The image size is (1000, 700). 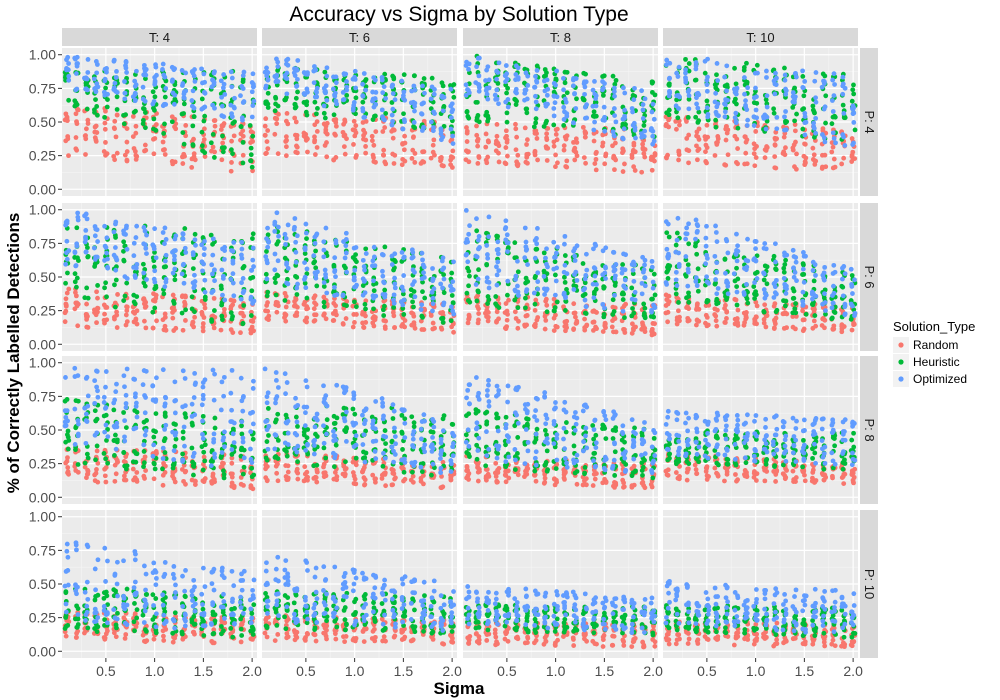 I want to click on chart-title: Accuracy vs Sigma by Solution Type, so click(x=458, y=14).